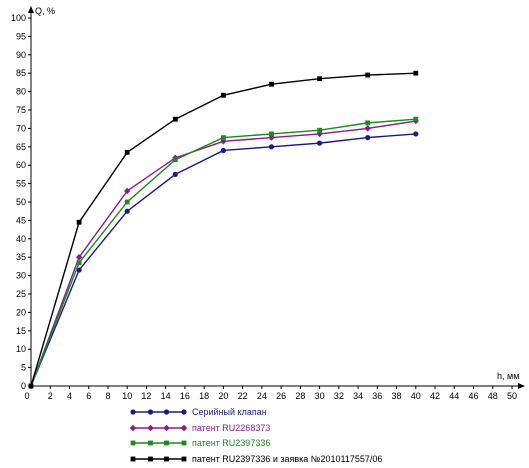 The height and width of the screenshot is (468, 529). I want to click on x-tick-label: 24, so click(262, 396).